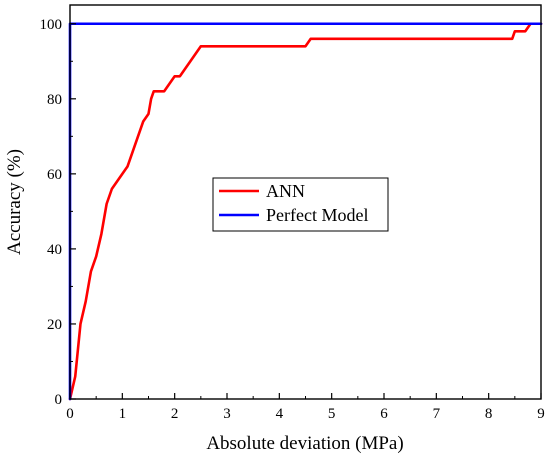 The image size is (550, 461). I want to click on x-tick-label-0: 0, so click(70, 414).